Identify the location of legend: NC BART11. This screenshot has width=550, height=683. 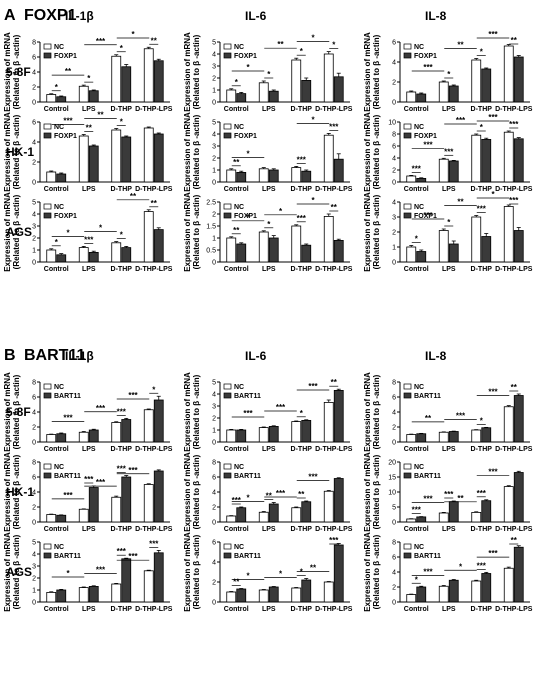
(242, 471).